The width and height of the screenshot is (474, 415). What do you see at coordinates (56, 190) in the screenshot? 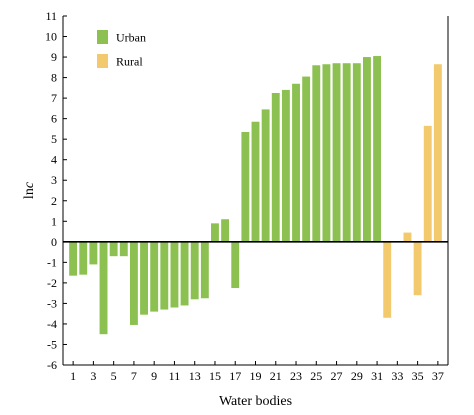
I see `y-axis-ticks: -6 -5 -4 -3 -2 -1 0 1 2 3 4 5 6 7 8 9 10 11` at bounding box center [56, 190].